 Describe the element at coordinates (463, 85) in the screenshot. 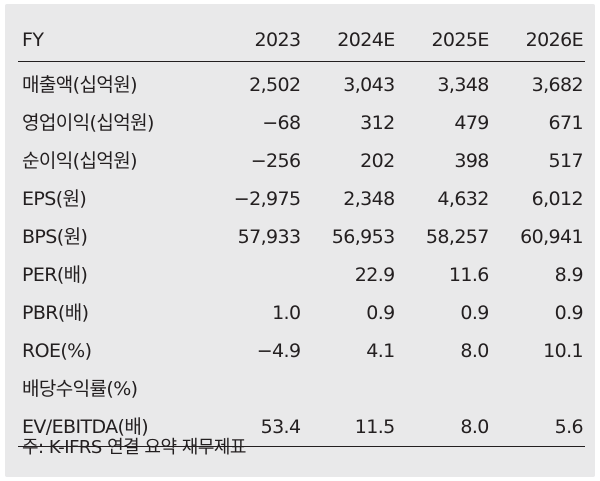

I see `cell-value: 3,348` at that location.